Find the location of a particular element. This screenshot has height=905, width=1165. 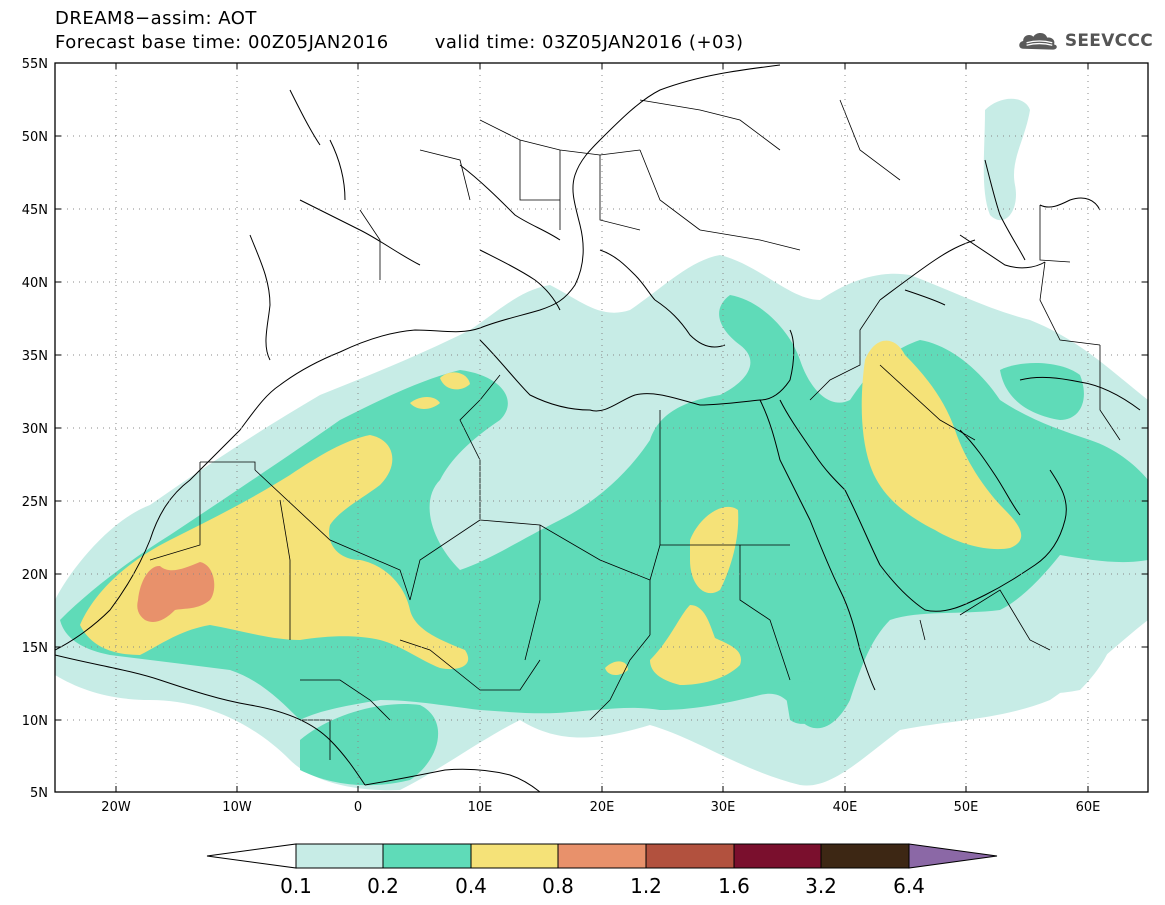

lat-label: 50N is located at coordinates (35, 137).